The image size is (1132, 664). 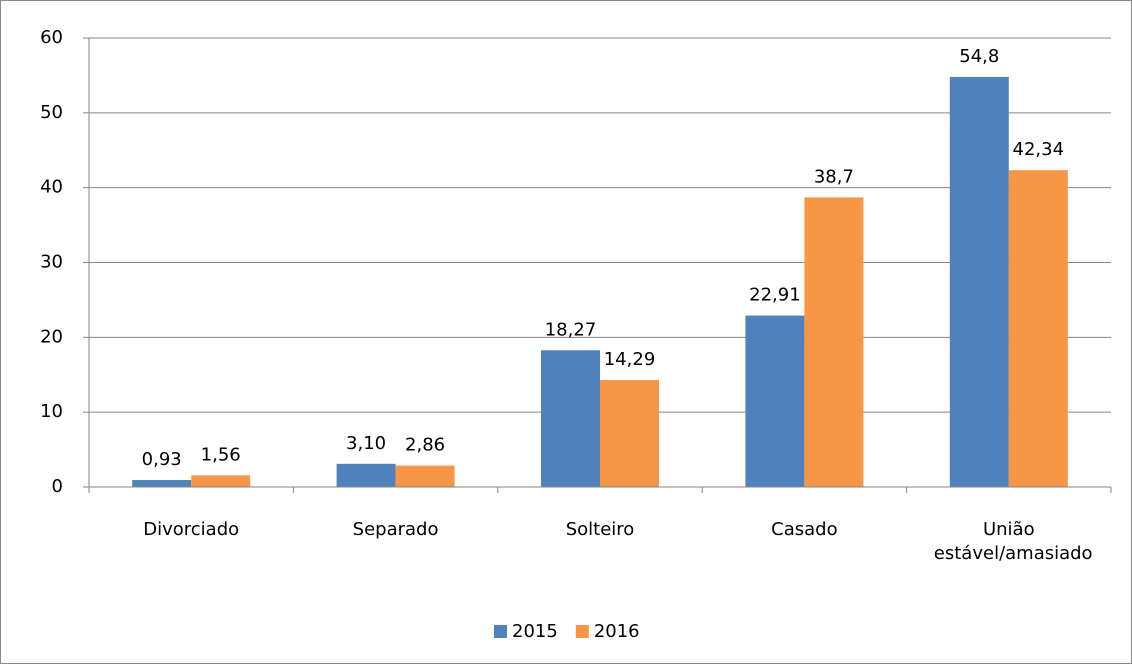 I want to click on value-label: 14,29, so click(x=630, y=359).